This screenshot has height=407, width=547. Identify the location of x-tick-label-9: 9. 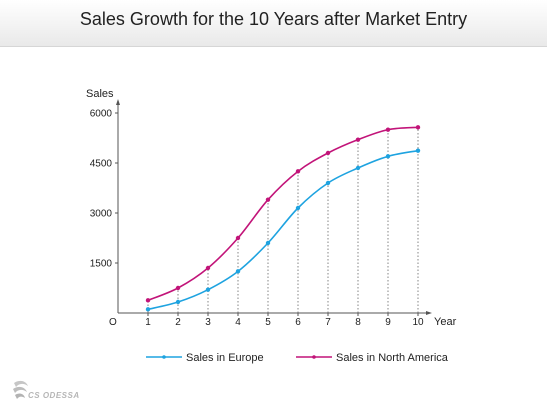
(388, 322).